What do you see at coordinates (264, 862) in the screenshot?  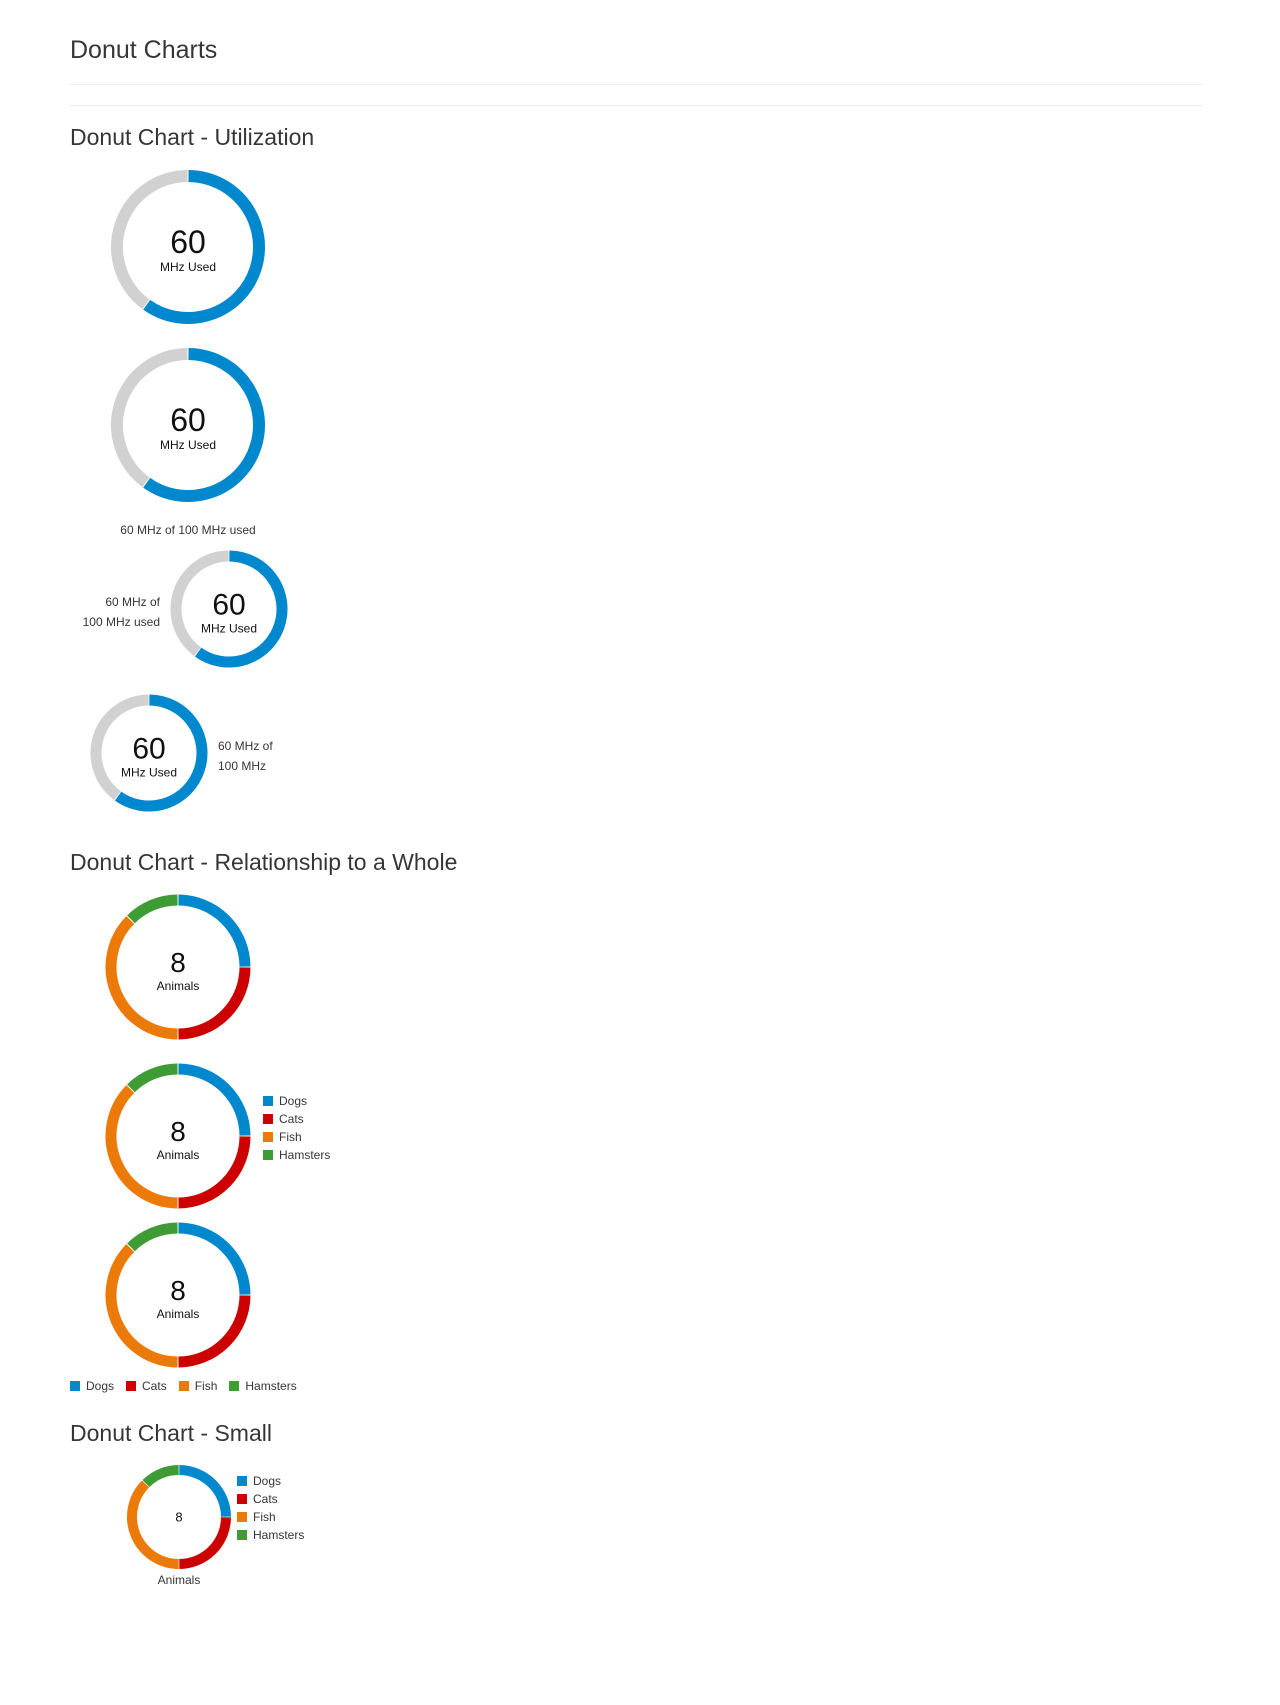 I see `section-title-relationship: Donut Chart - Relationship to a Whole` at bounding box center [264, 862].